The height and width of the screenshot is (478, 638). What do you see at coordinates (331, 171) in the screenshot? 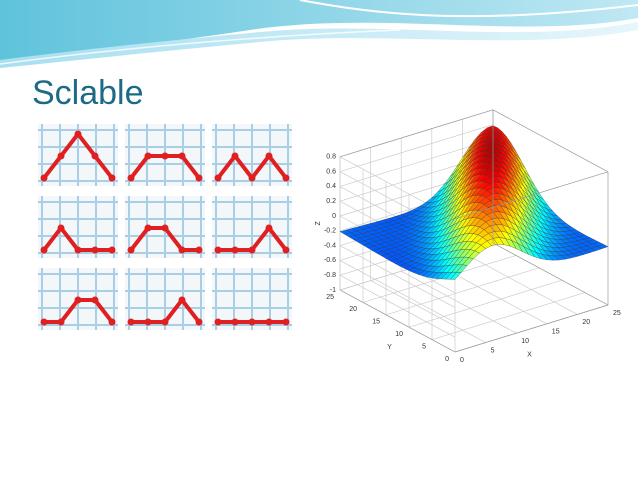
I see `z-tick-label: 0.6` at bounding box center [331, 171].